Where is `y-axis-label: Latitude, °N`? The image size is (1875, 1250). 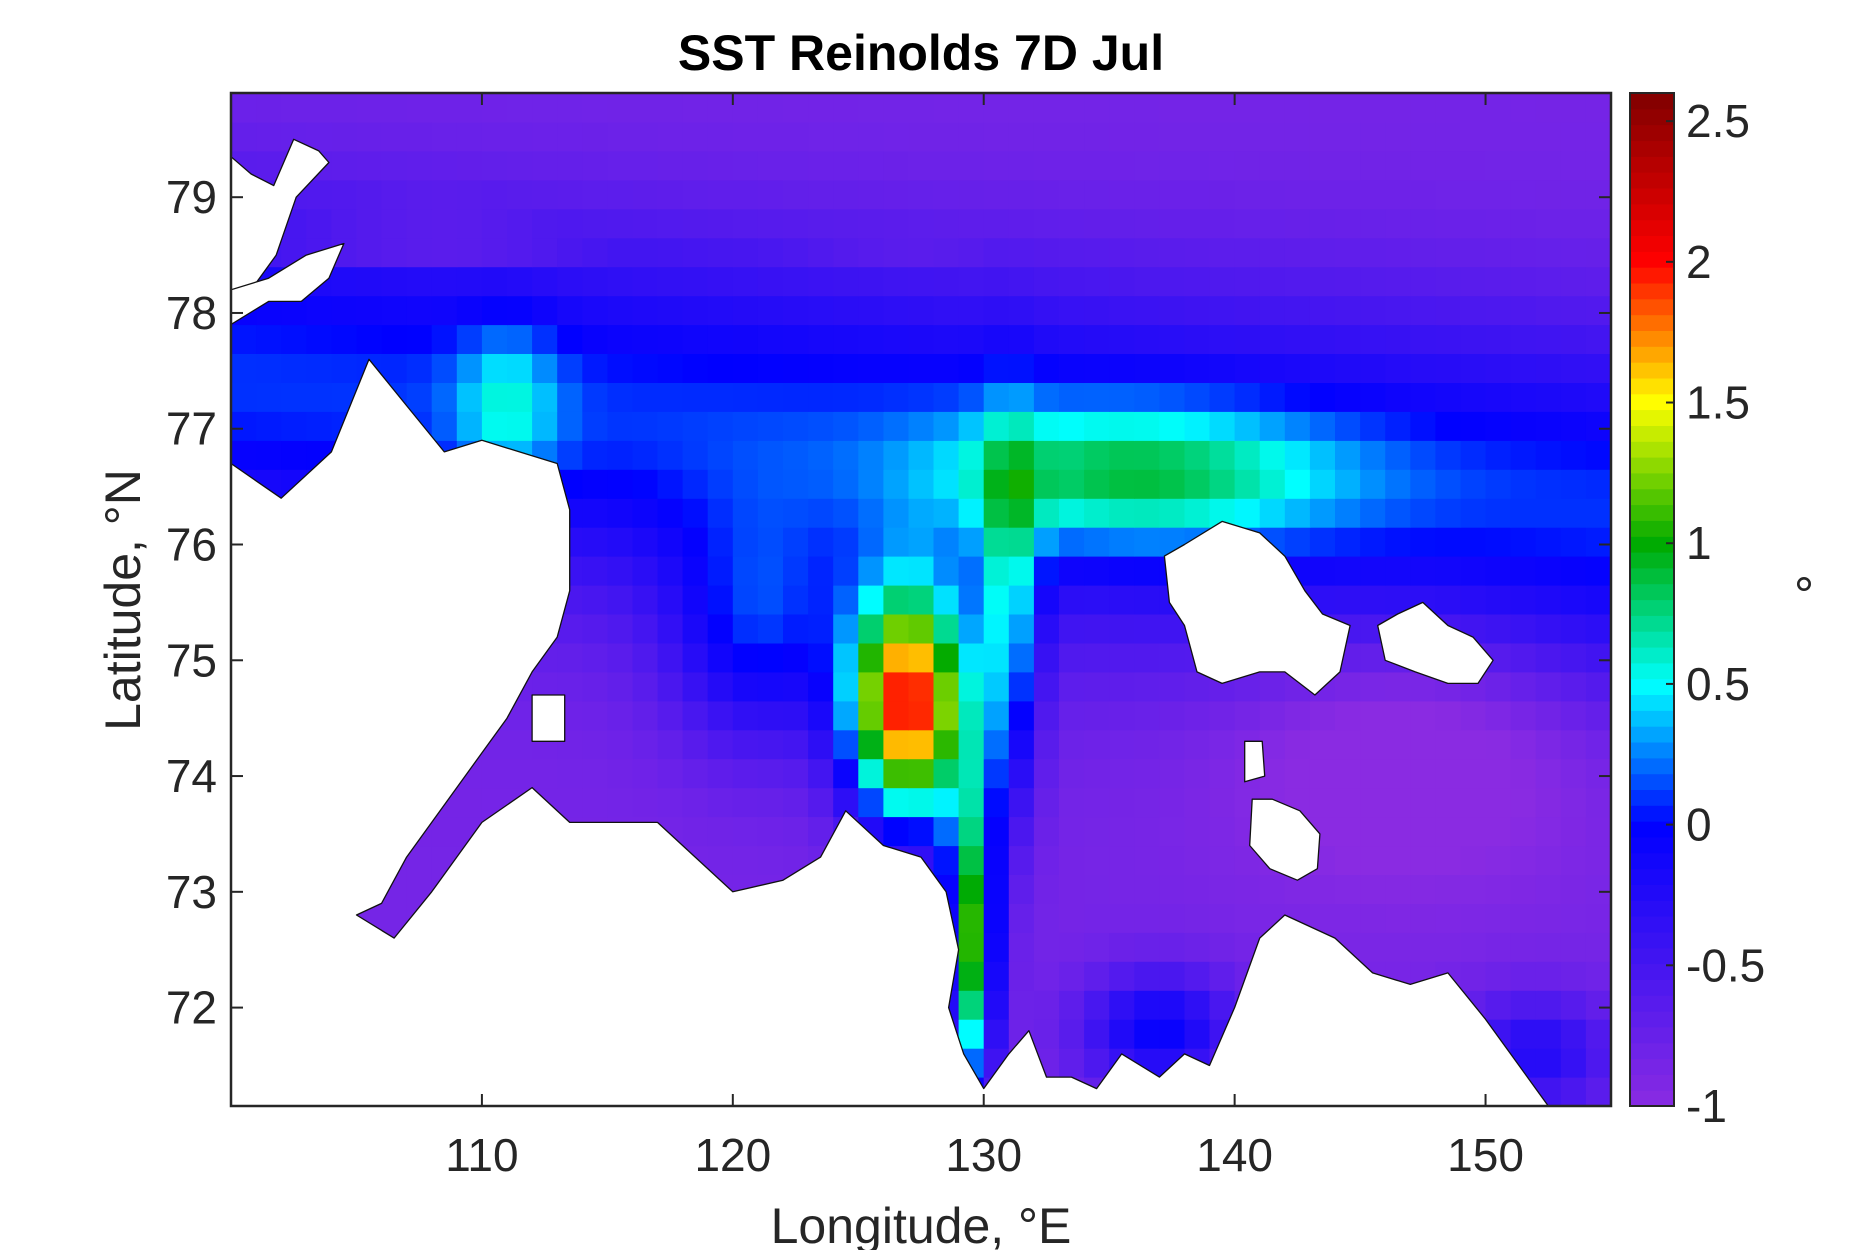 y-axis-label: Latitude, °N is located at coordinates (123, 600).